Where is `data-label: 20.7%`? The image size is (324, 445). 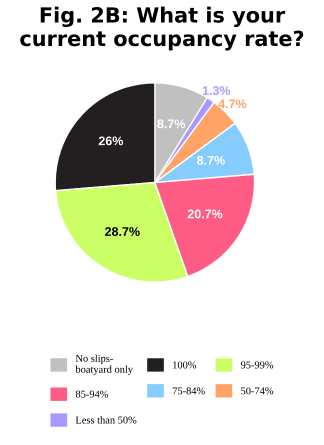
data-label: 20.7% is located at coordinates (205, 214).